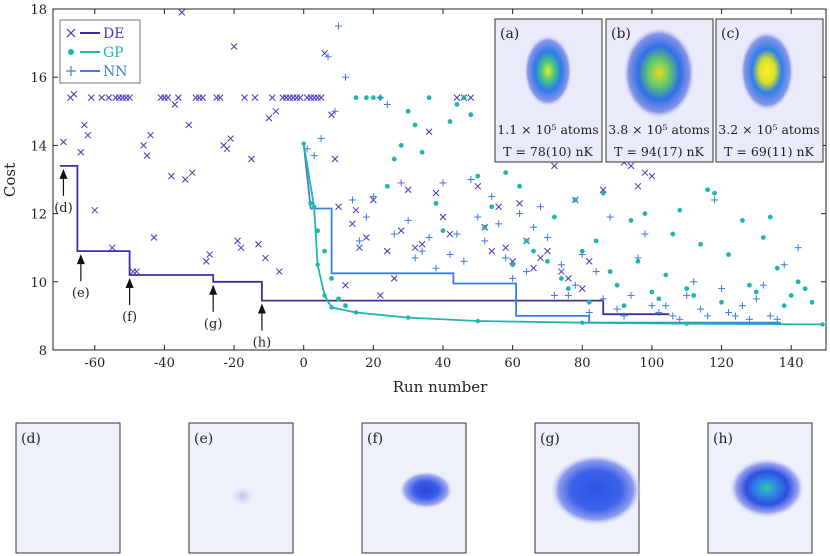  I want to click on y-tick-label: 10, so click(38, 283).